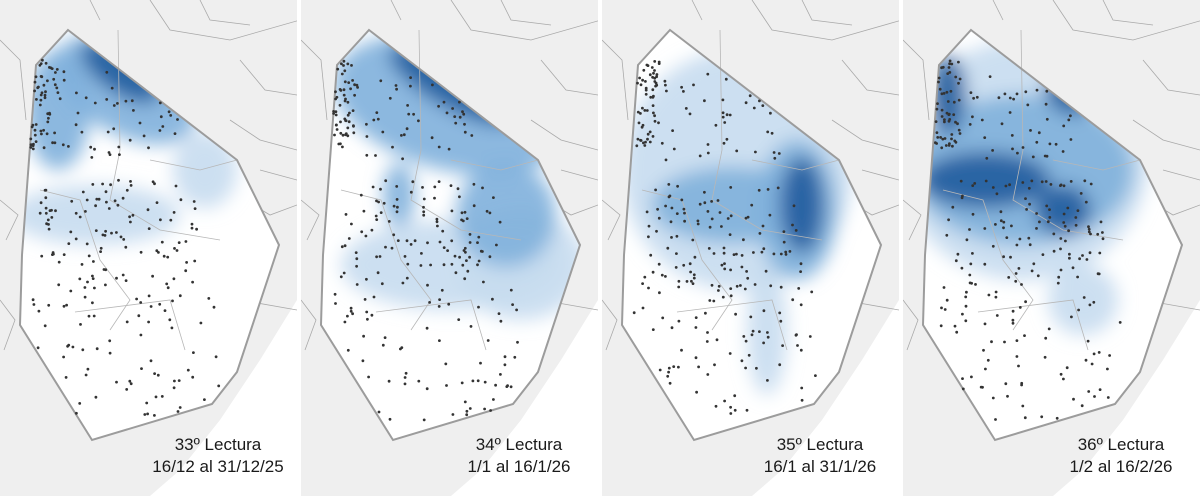 Image resolution: width=1200 pixels, height=496 pixels. Describe the element at coordinates (218, 456) in the screenshot. I see `panel-caption: 33º Lectura 16/12 al 31/12/25` at that location.